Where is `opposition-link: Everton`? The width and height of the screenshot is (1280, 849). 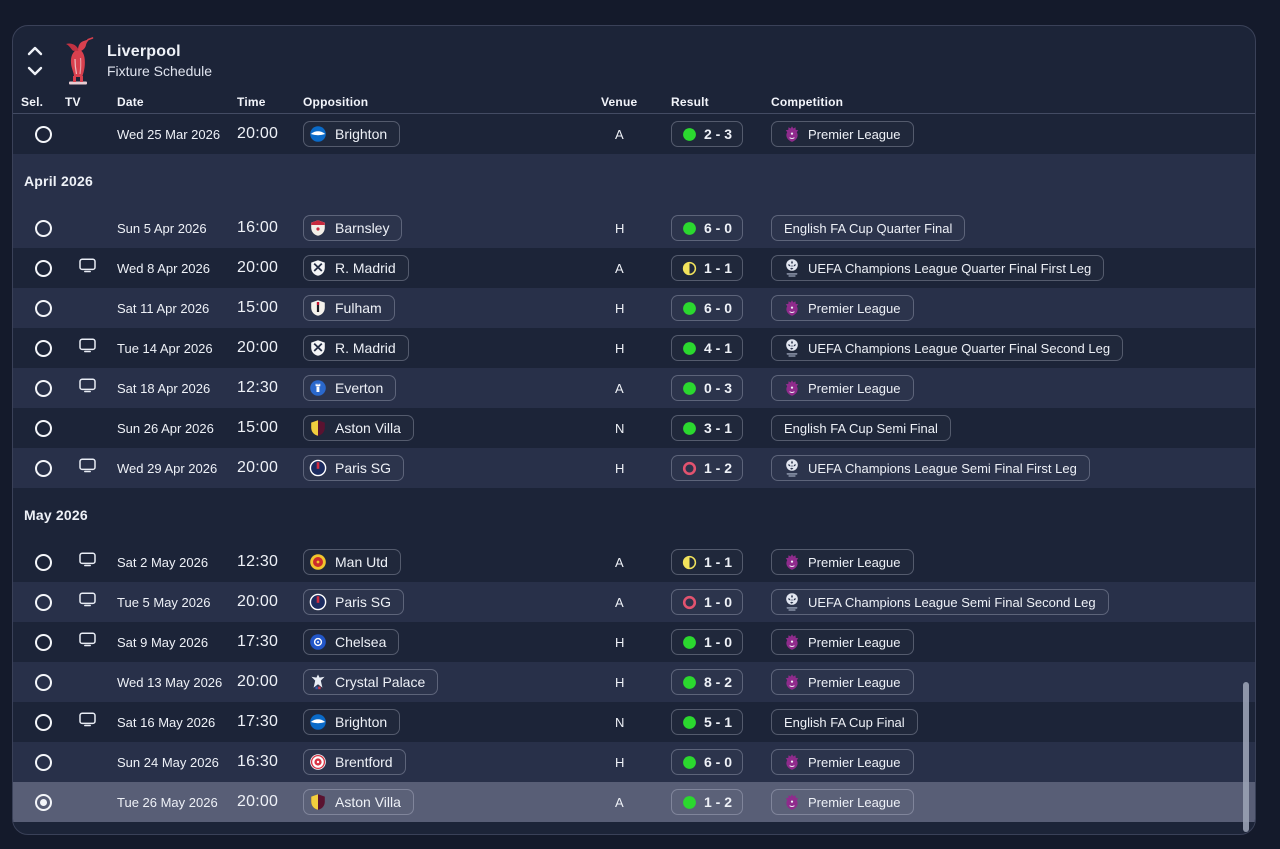
opposition-link: Everton is located at coordinates (350, 388).